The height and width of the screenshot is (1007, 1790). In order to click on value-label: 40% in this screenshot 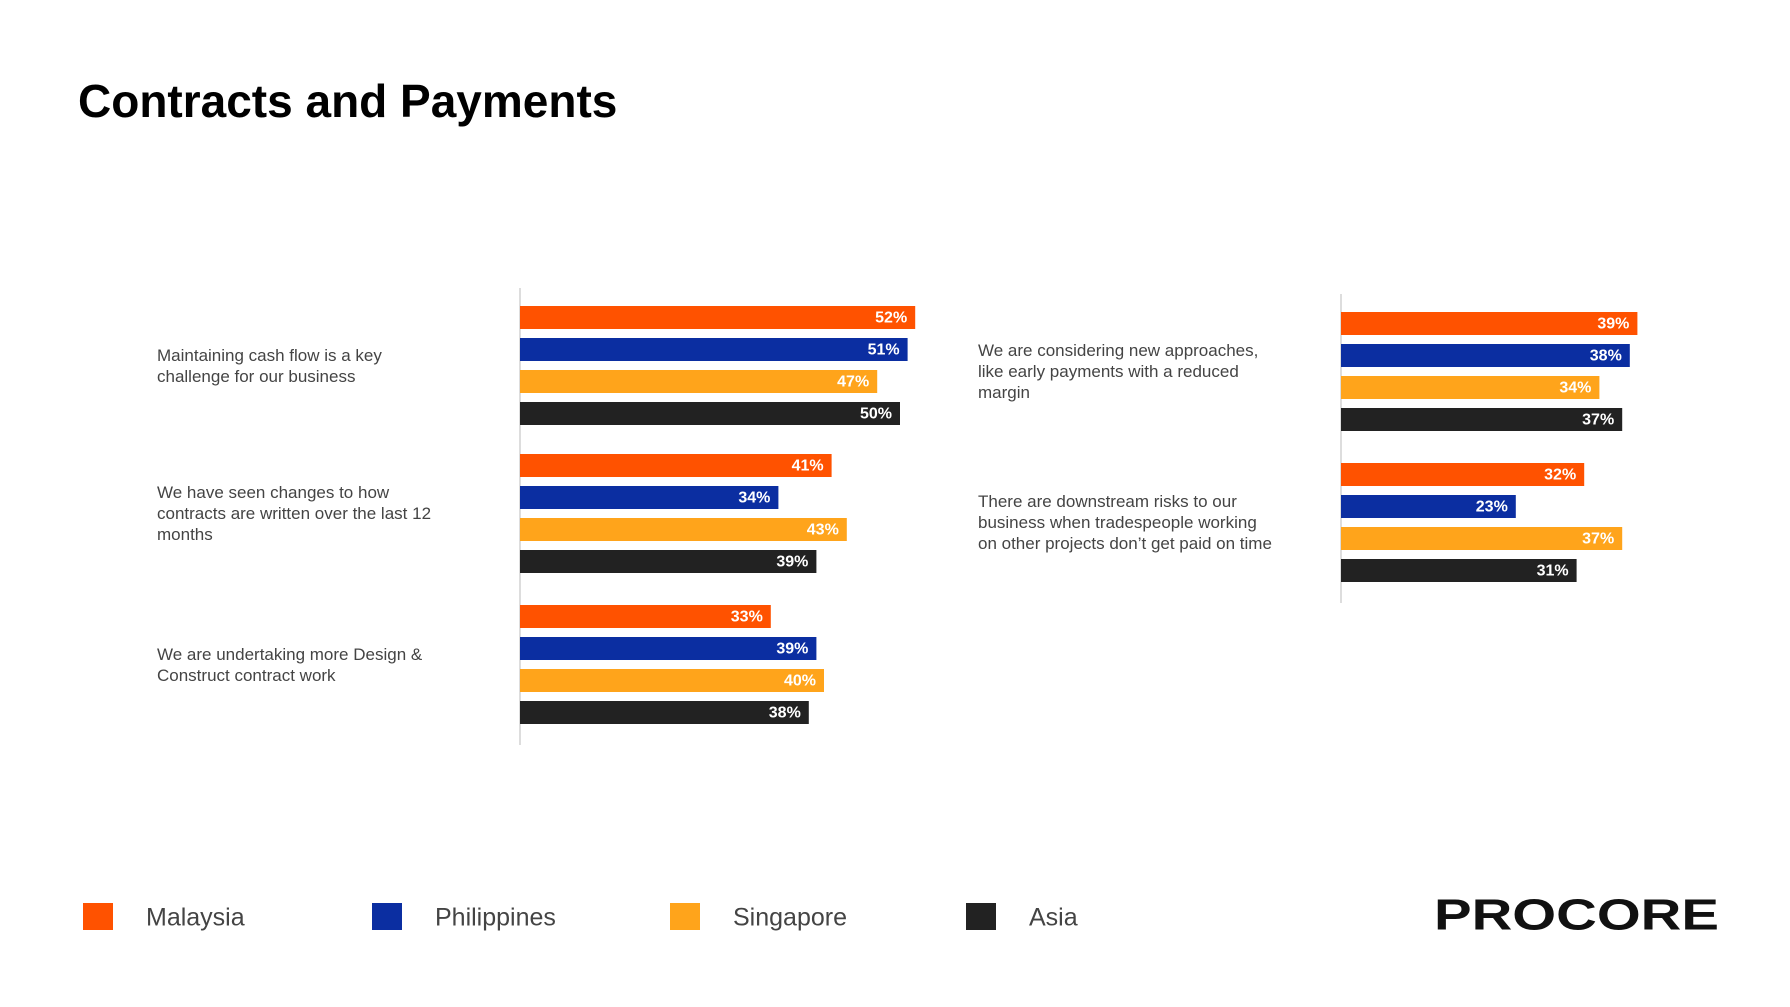, I will do `click(800, 681)`.